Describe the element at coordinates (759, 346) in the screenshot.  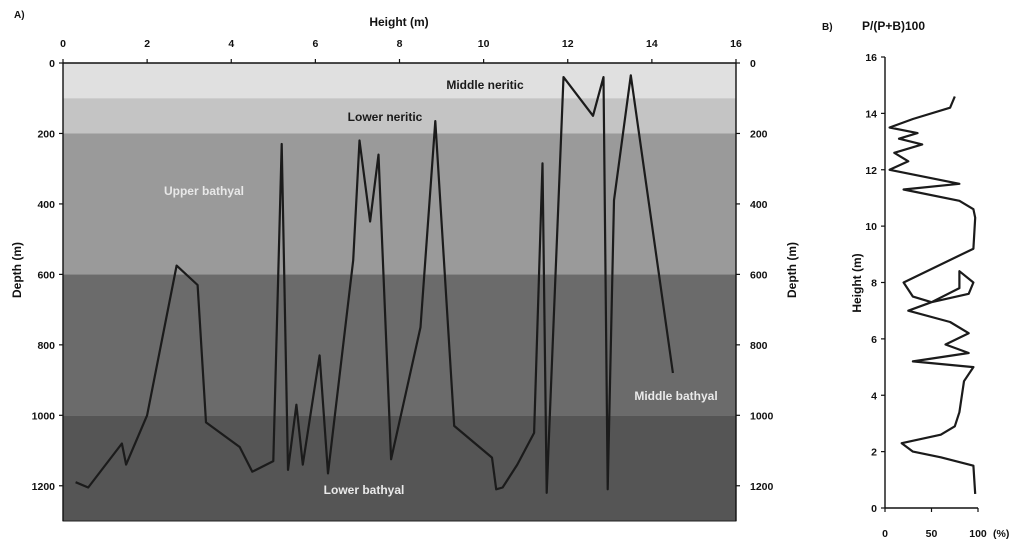
I see `a-y-tick-label-right-4: 800` at that location.